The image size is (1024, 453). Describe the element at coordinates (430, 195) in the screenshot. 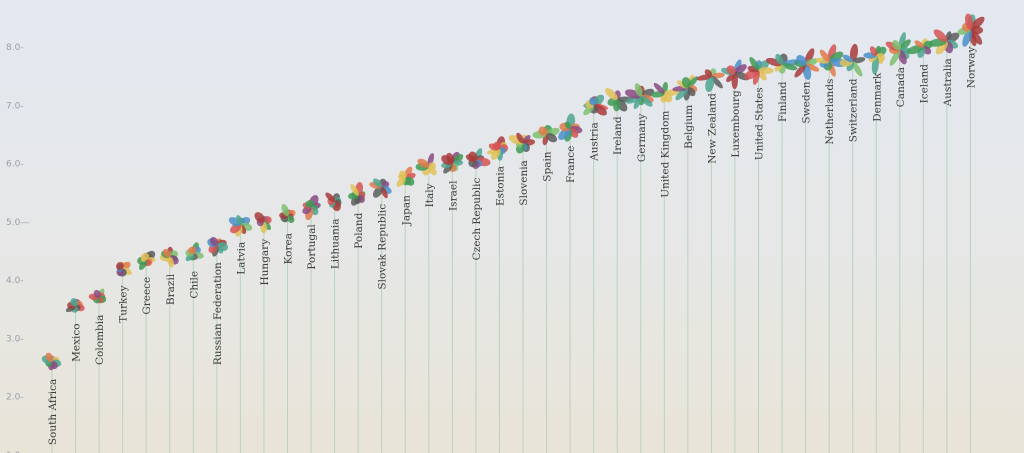

I see `country-label: Italy` at that location.